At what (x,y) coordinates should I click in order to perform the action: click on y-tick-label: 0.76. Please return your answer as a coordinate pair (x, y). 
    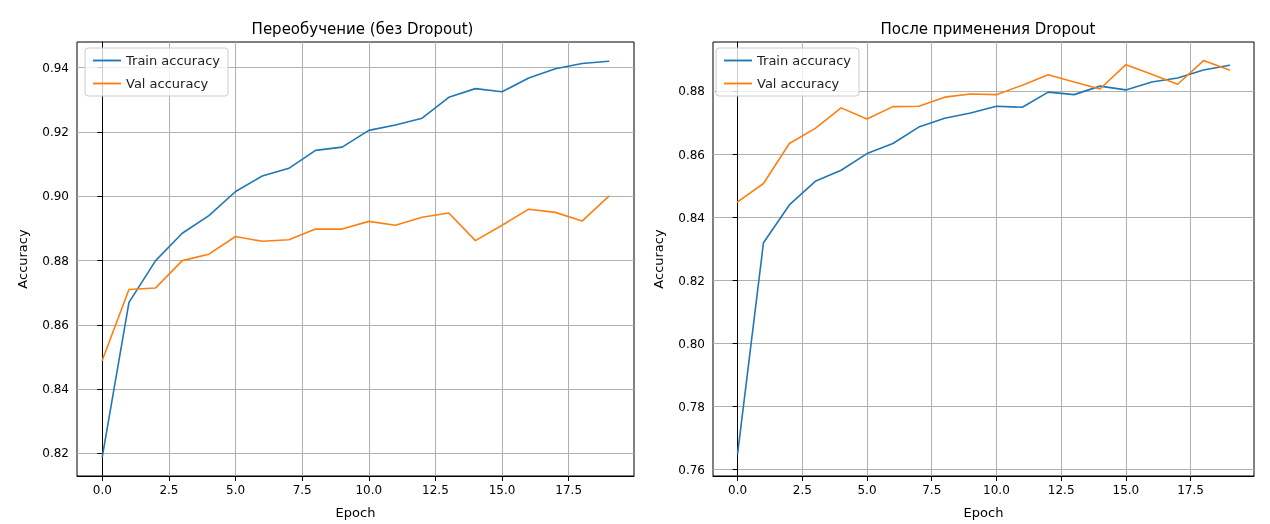
    Looking at the image, I should click on (691, 469).